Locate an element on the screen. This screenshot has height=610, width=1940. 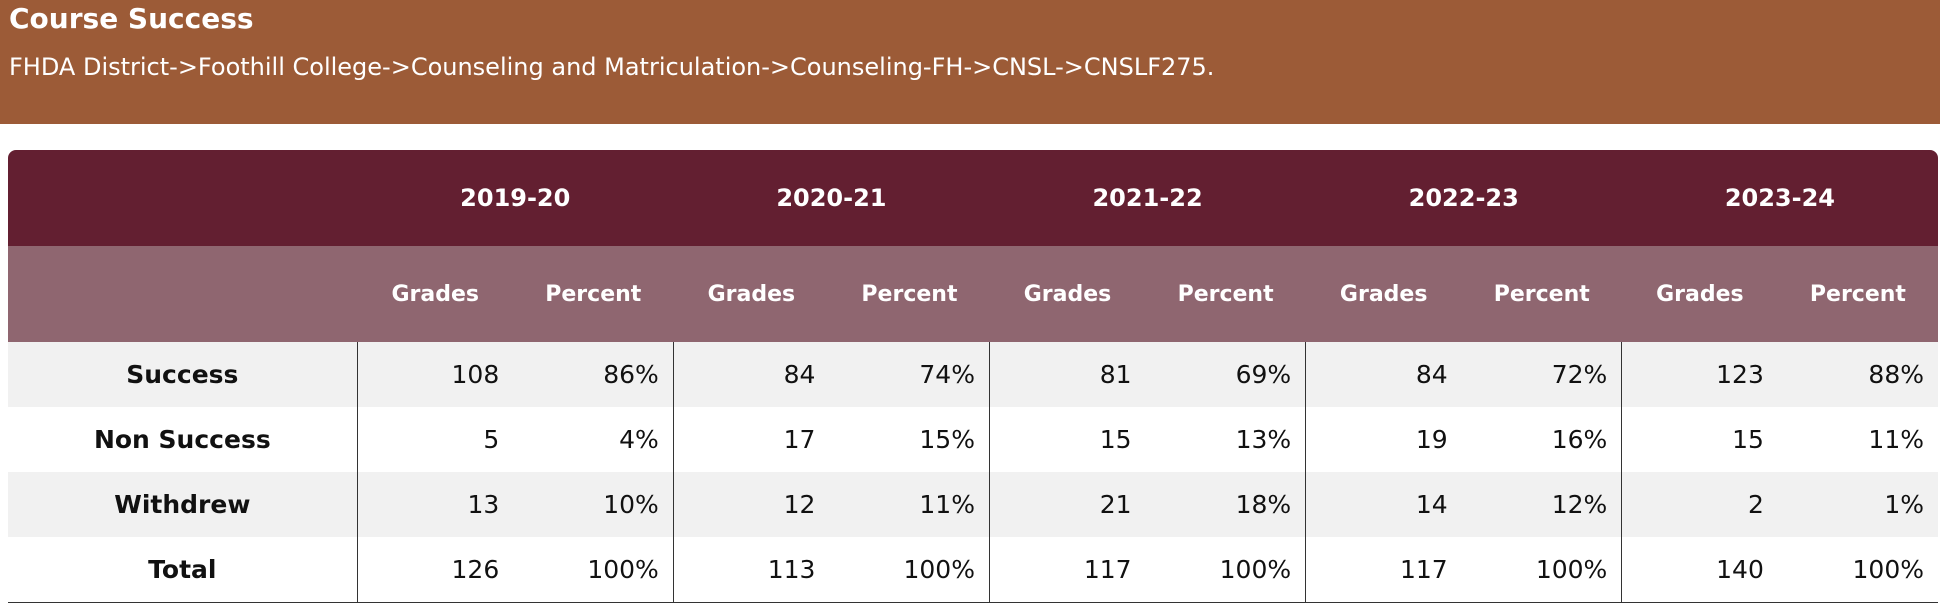
percent-cell: 4% is located at coordinates (593, 439).